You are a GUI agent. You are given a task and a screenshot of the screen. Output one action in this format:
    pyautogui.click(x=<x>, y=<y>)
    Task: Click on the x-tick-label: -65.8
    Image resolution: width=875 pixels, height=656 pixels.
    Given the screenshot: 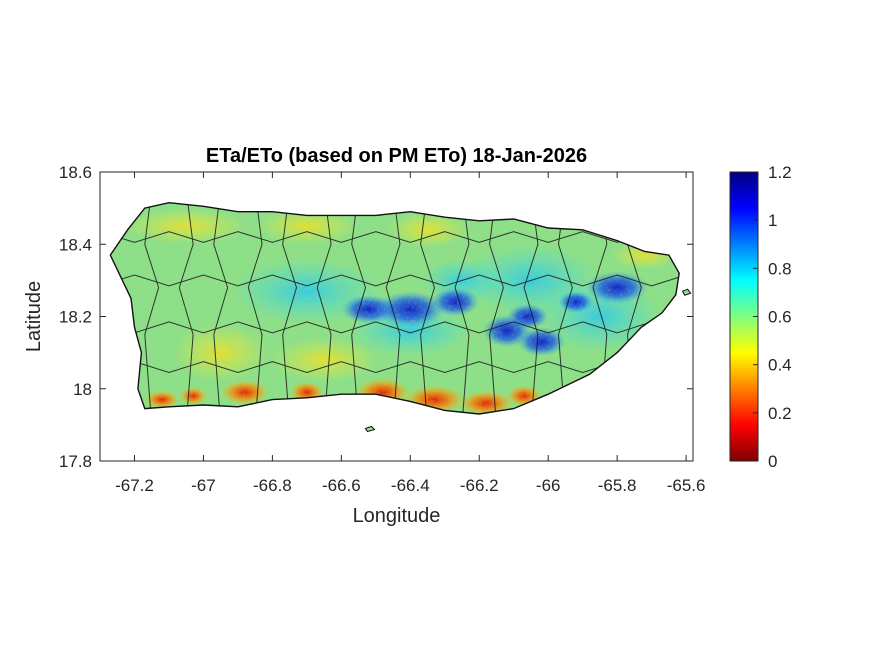 What is the action you would take?
    pyautogui.click(x=617, y=485)
    